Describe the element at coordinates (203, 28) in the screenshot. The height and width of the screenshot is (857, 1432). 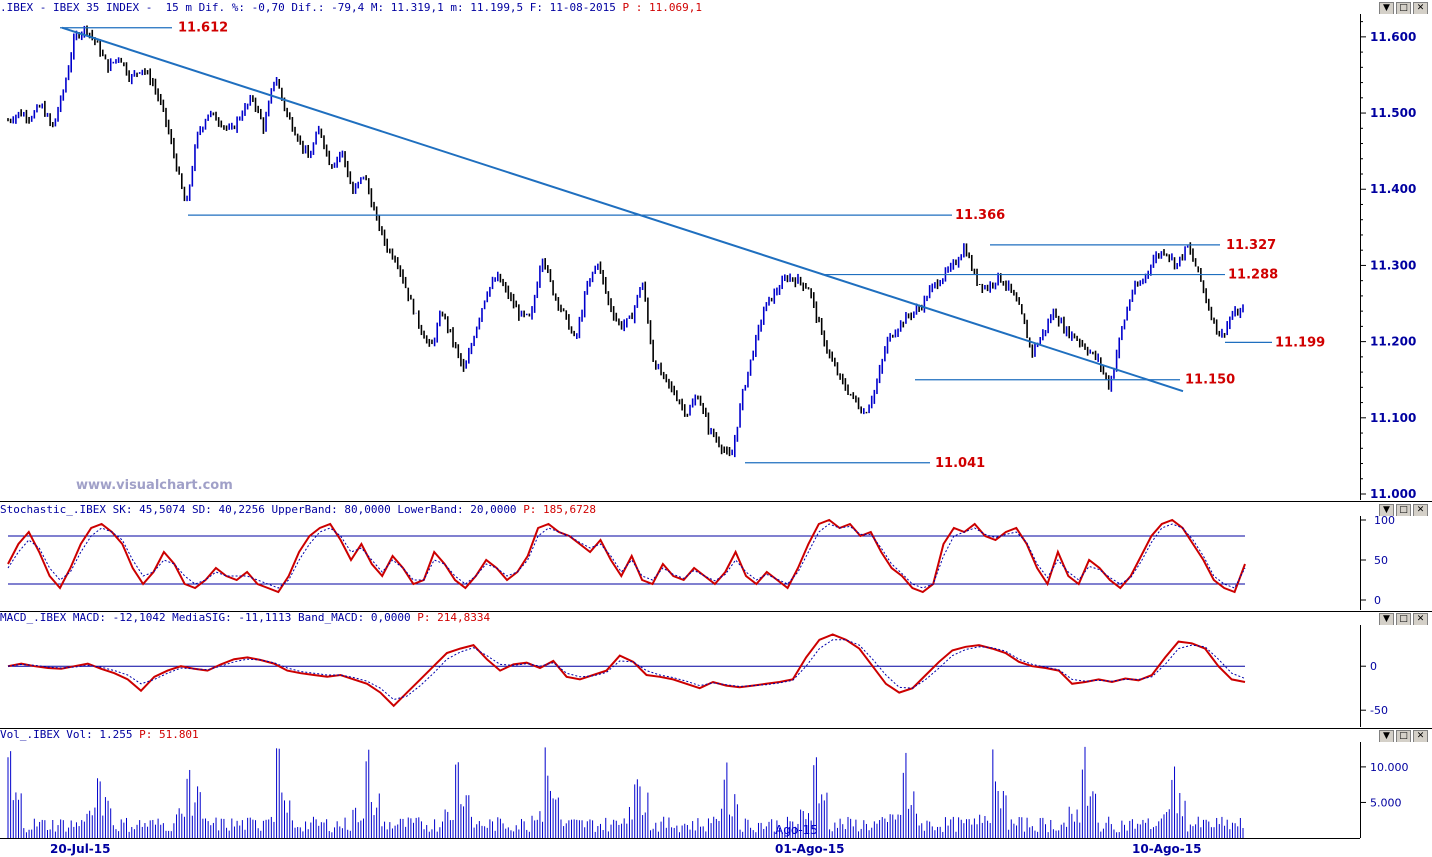
I see `level-label: 11.612` at that location.